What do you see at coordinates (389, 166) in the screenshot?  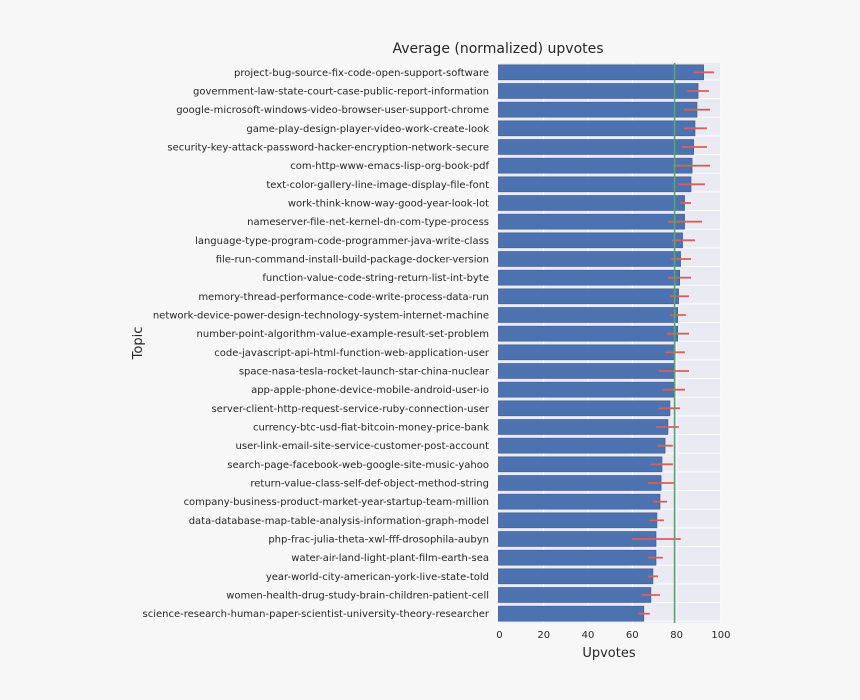 I see `y-tick-label: com-http-www-emacs-lisp-org-book-pdf` at bounding box center [389, 166].